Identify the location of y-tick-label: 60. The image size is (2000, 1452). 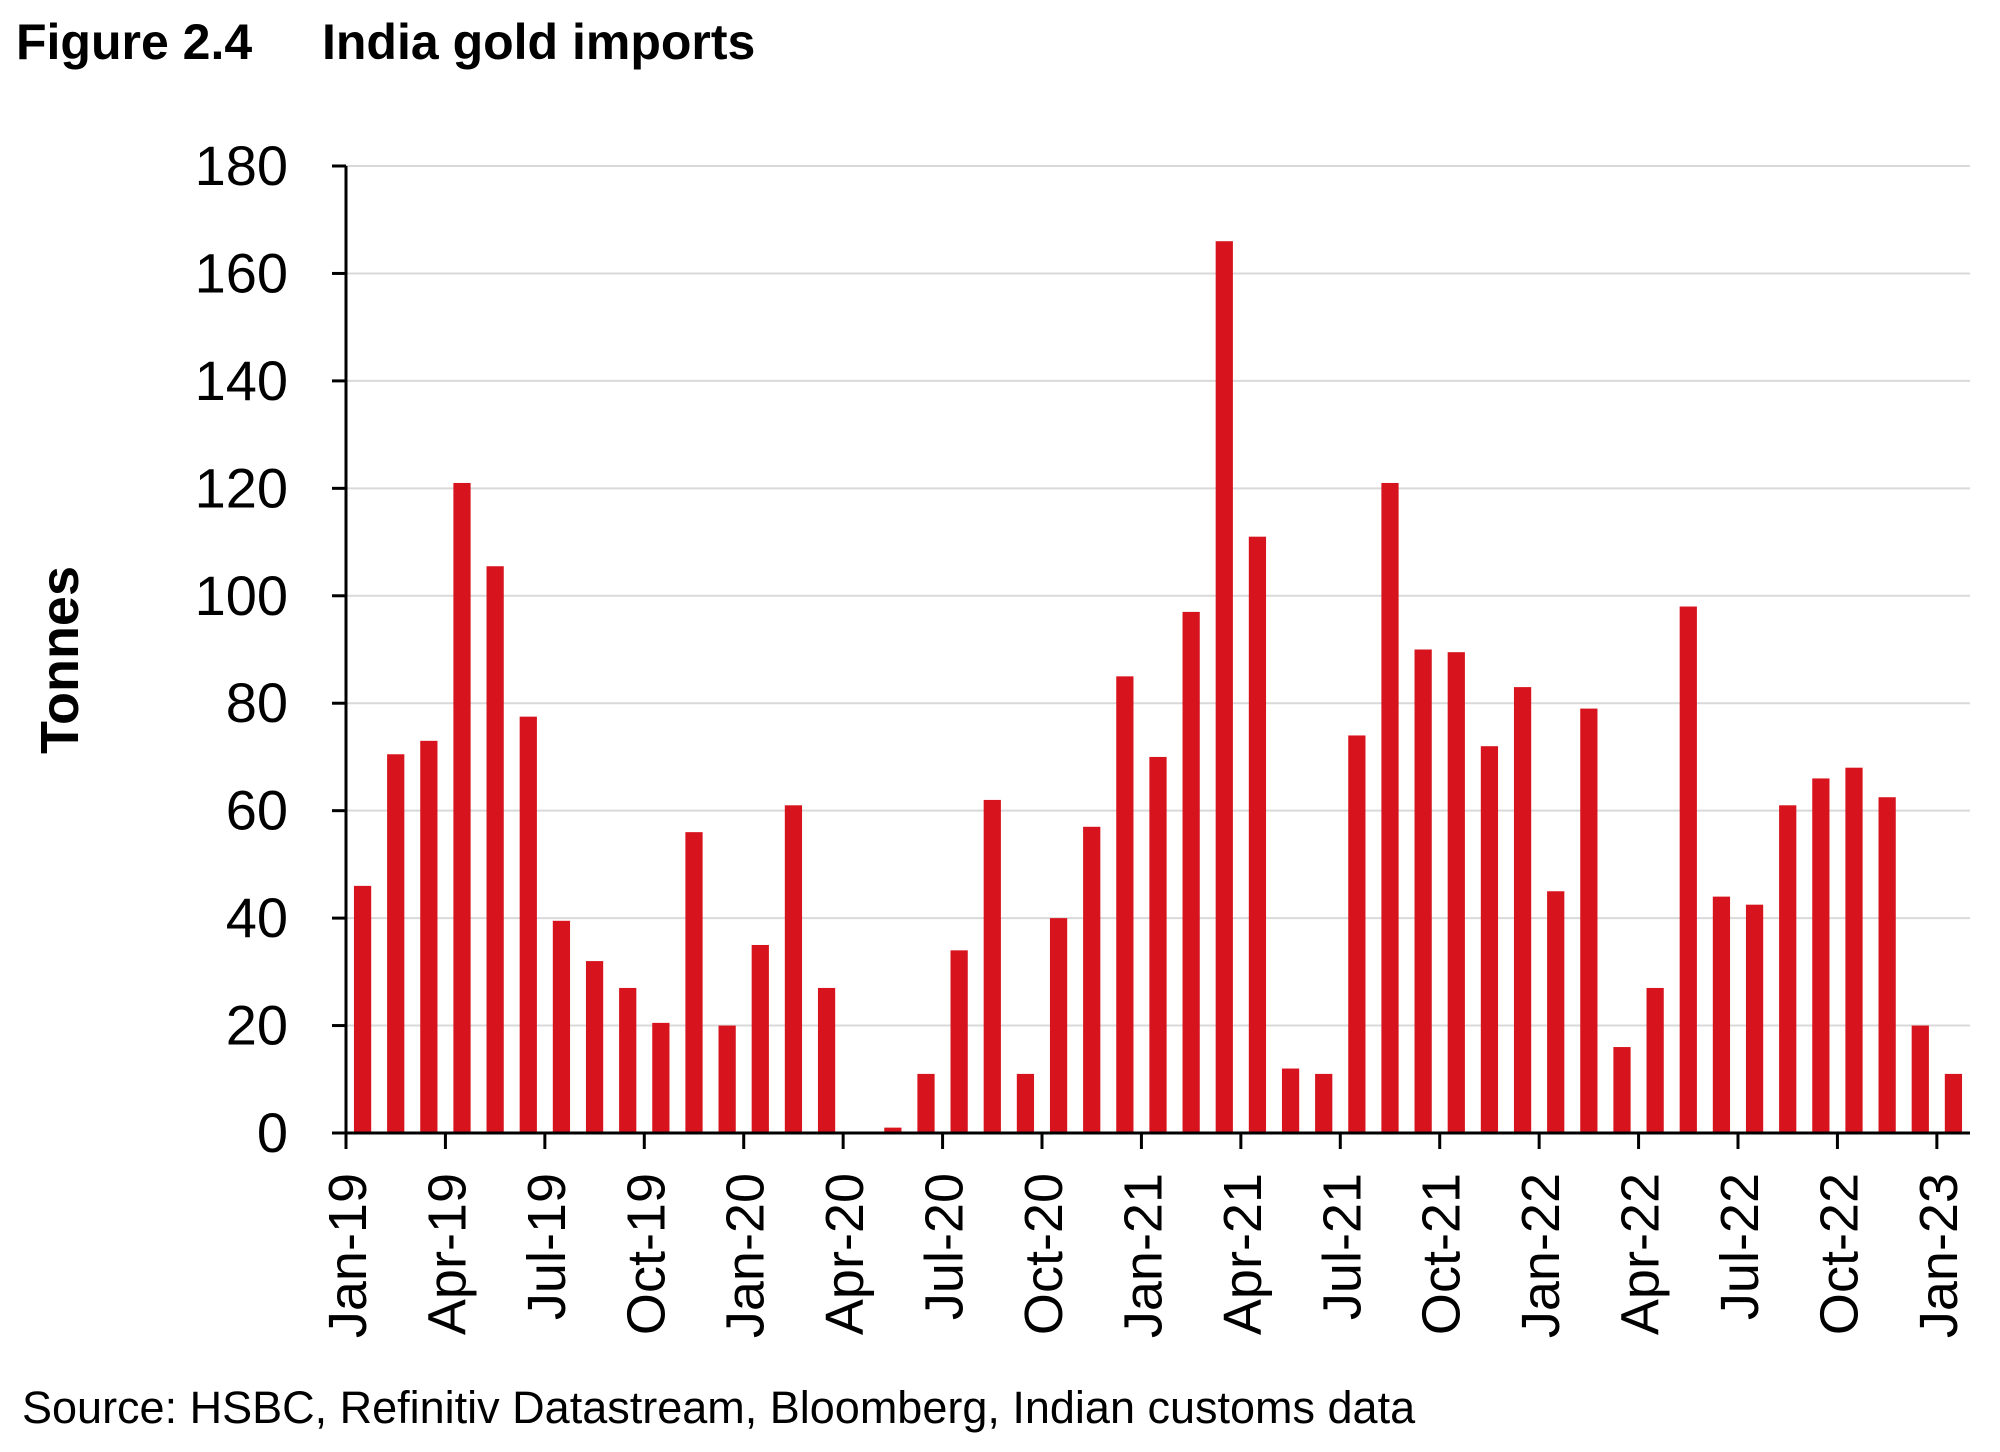
(257, 810).